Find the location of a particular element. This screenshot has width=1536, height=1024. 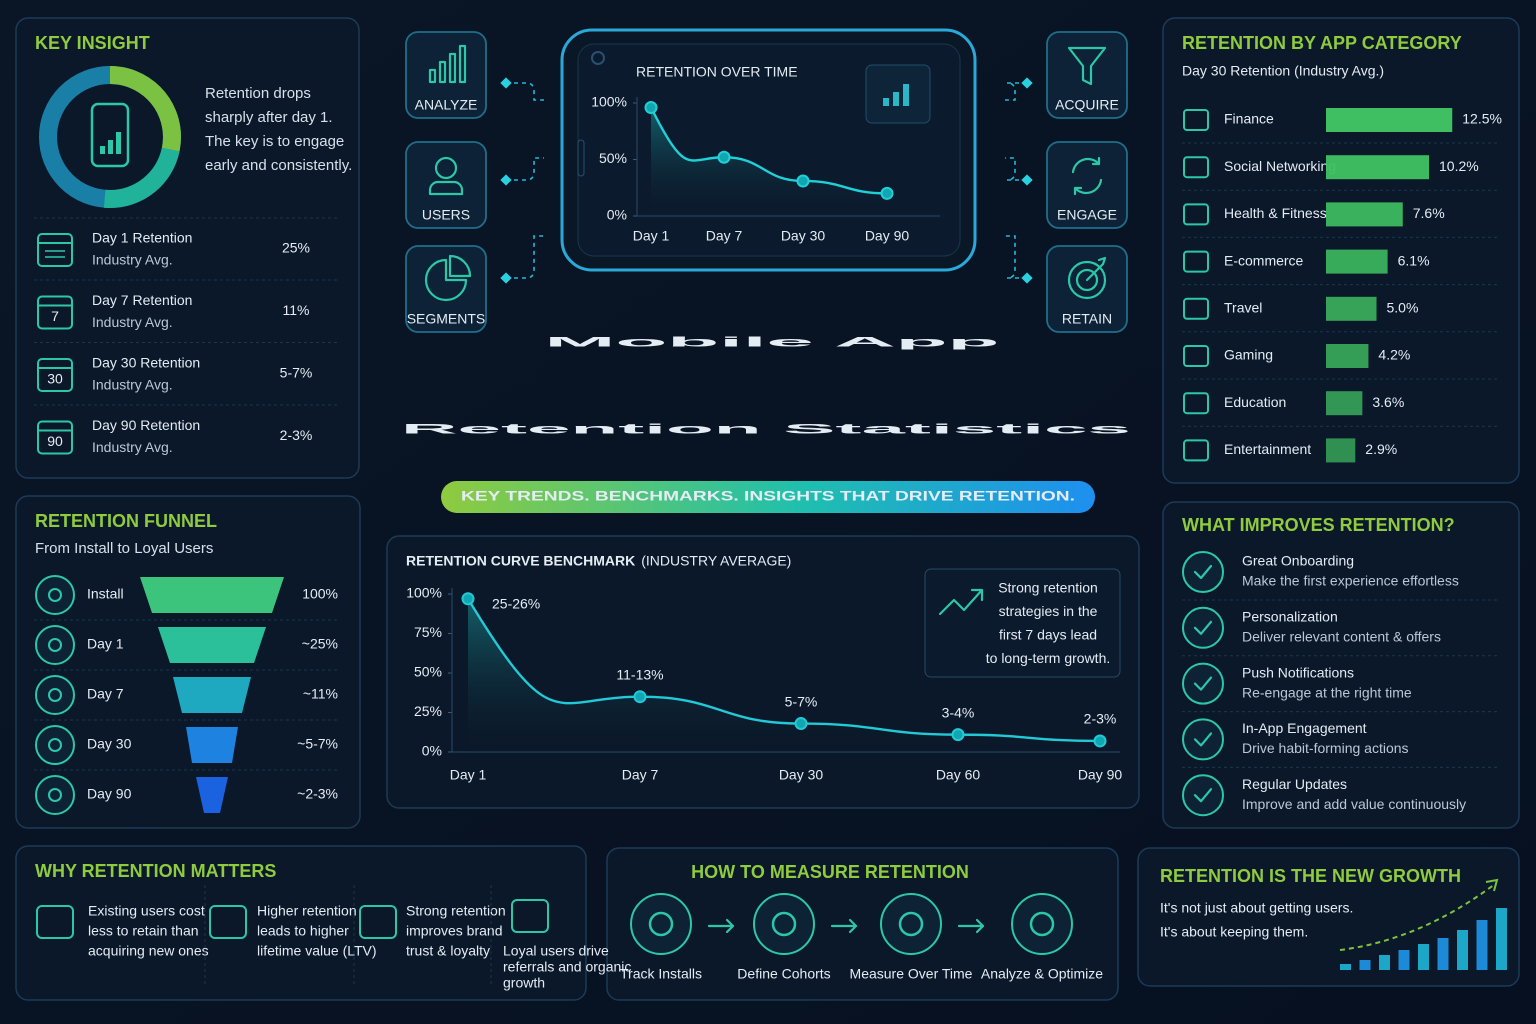

growth-text: It's about keeping them. is located at coordinates (1234, 932).